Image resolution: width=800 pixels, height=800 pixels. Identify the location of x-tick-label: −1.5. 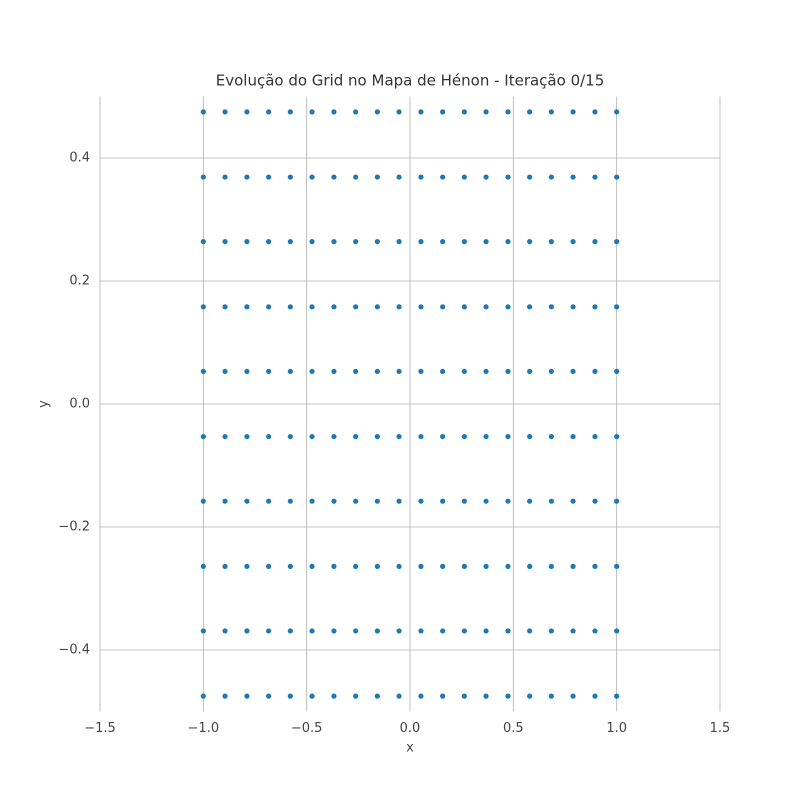
(100, 728).